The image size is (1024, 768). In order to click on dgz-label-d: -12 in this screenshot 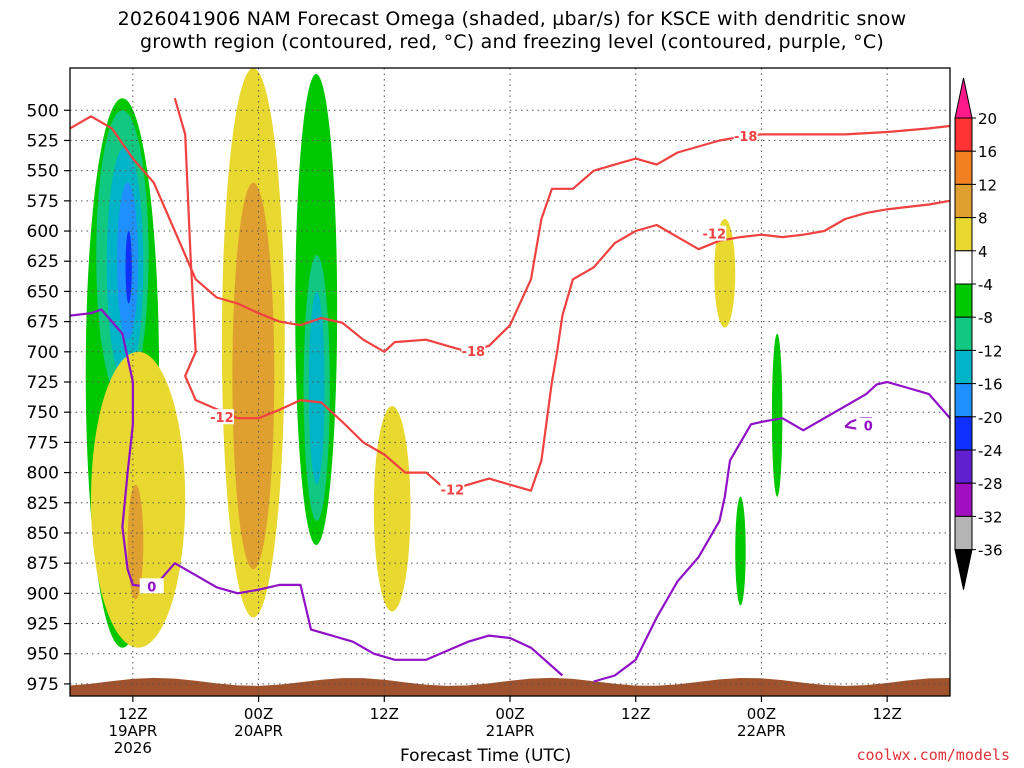, I will do `click(453, 491)`.